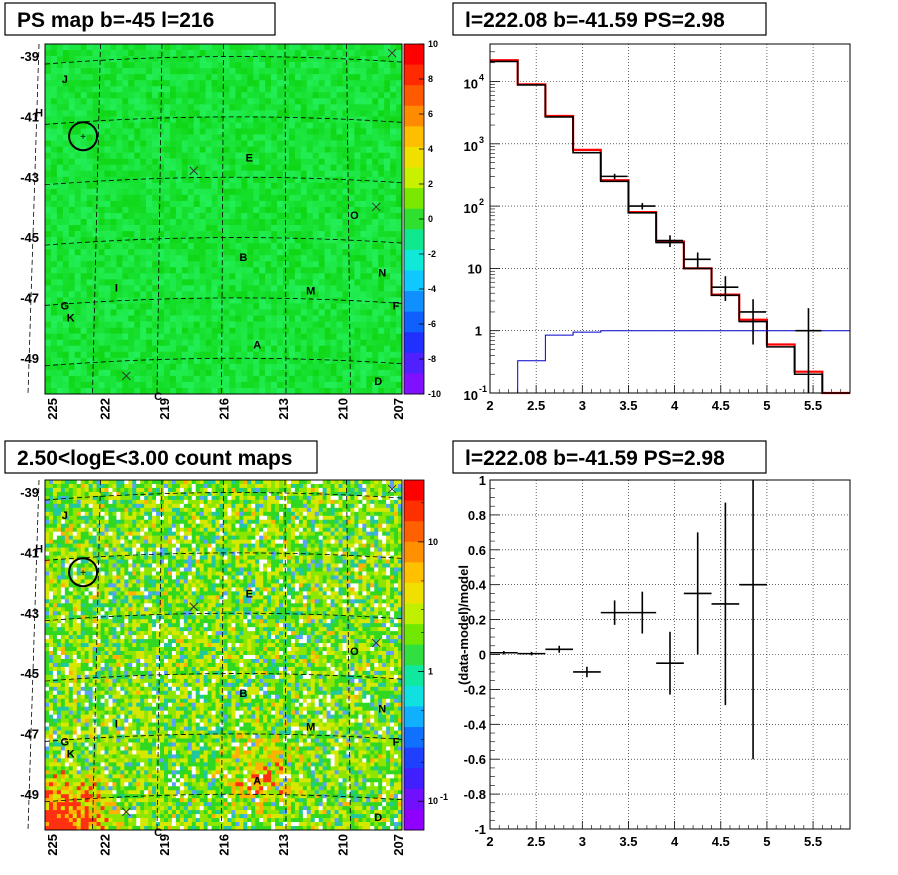 Image resolution: width=898 pixels, height=875 pixels. Describe the element at coordinates (432, 289) in the screenshot. I see `colorbar-tick-label: -4` at that location.